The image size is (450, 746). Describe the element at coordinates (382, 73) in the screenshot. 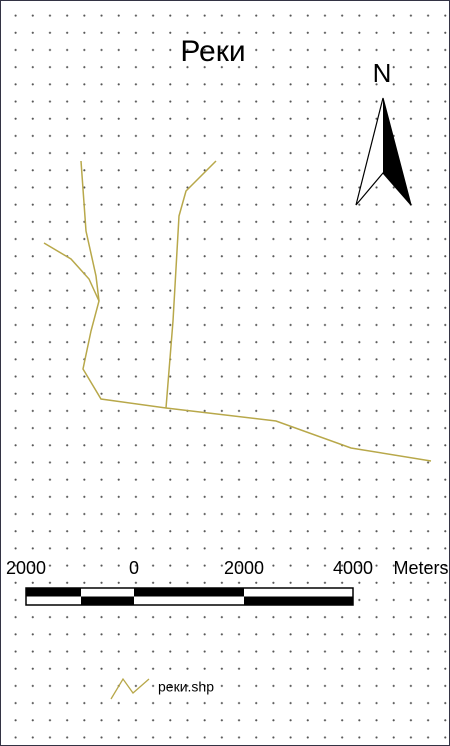

I see `north-label: N` at that location.